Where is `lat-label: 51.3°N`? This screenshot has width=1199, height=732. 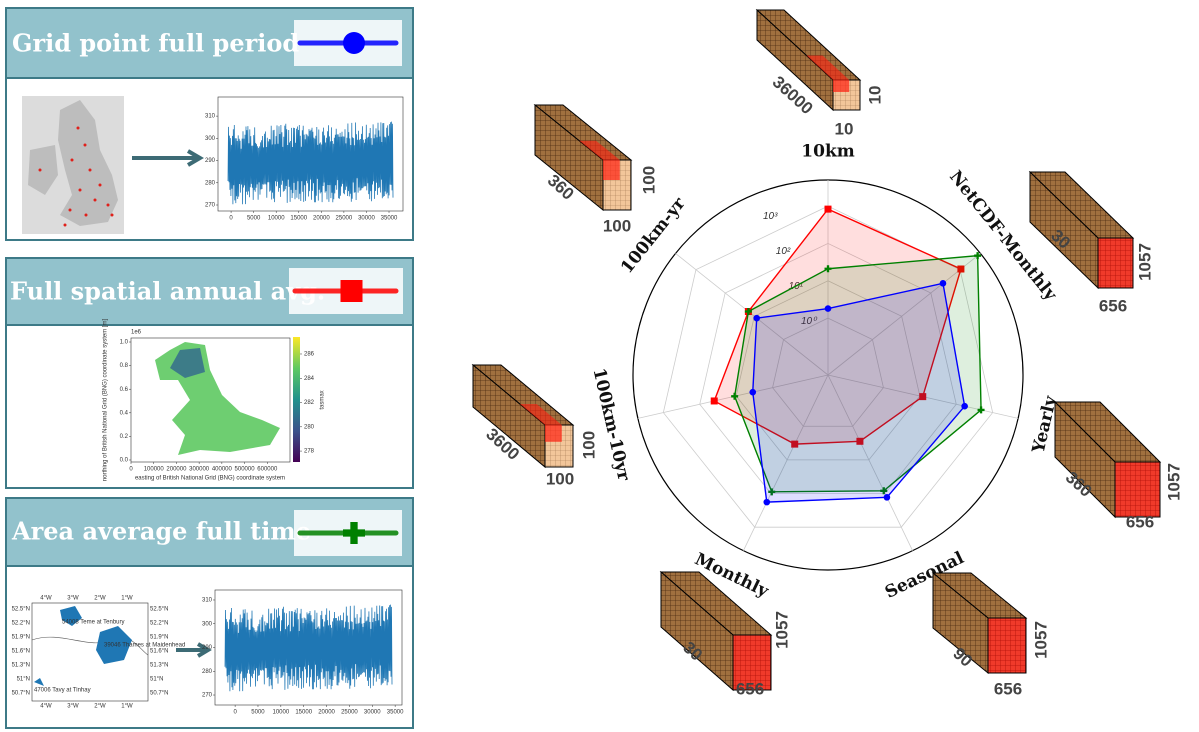
lat-label: 51.3°N is located at coordinates (21, 666).